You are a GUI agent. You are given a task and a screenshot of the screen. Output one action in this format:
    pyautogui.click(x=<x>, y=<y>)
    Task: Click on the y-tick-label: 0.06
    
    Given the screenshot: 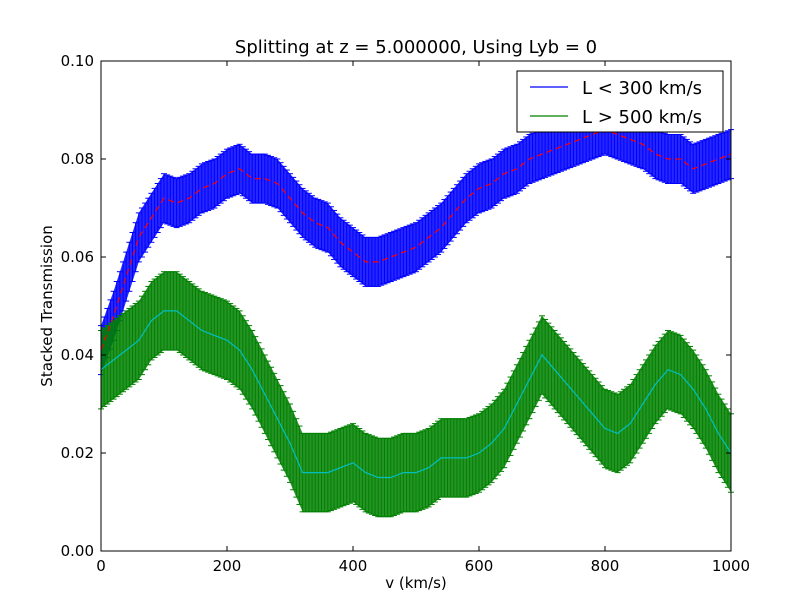 What is the action you would take?
    pyautogui.click(x=77, y=257)
    